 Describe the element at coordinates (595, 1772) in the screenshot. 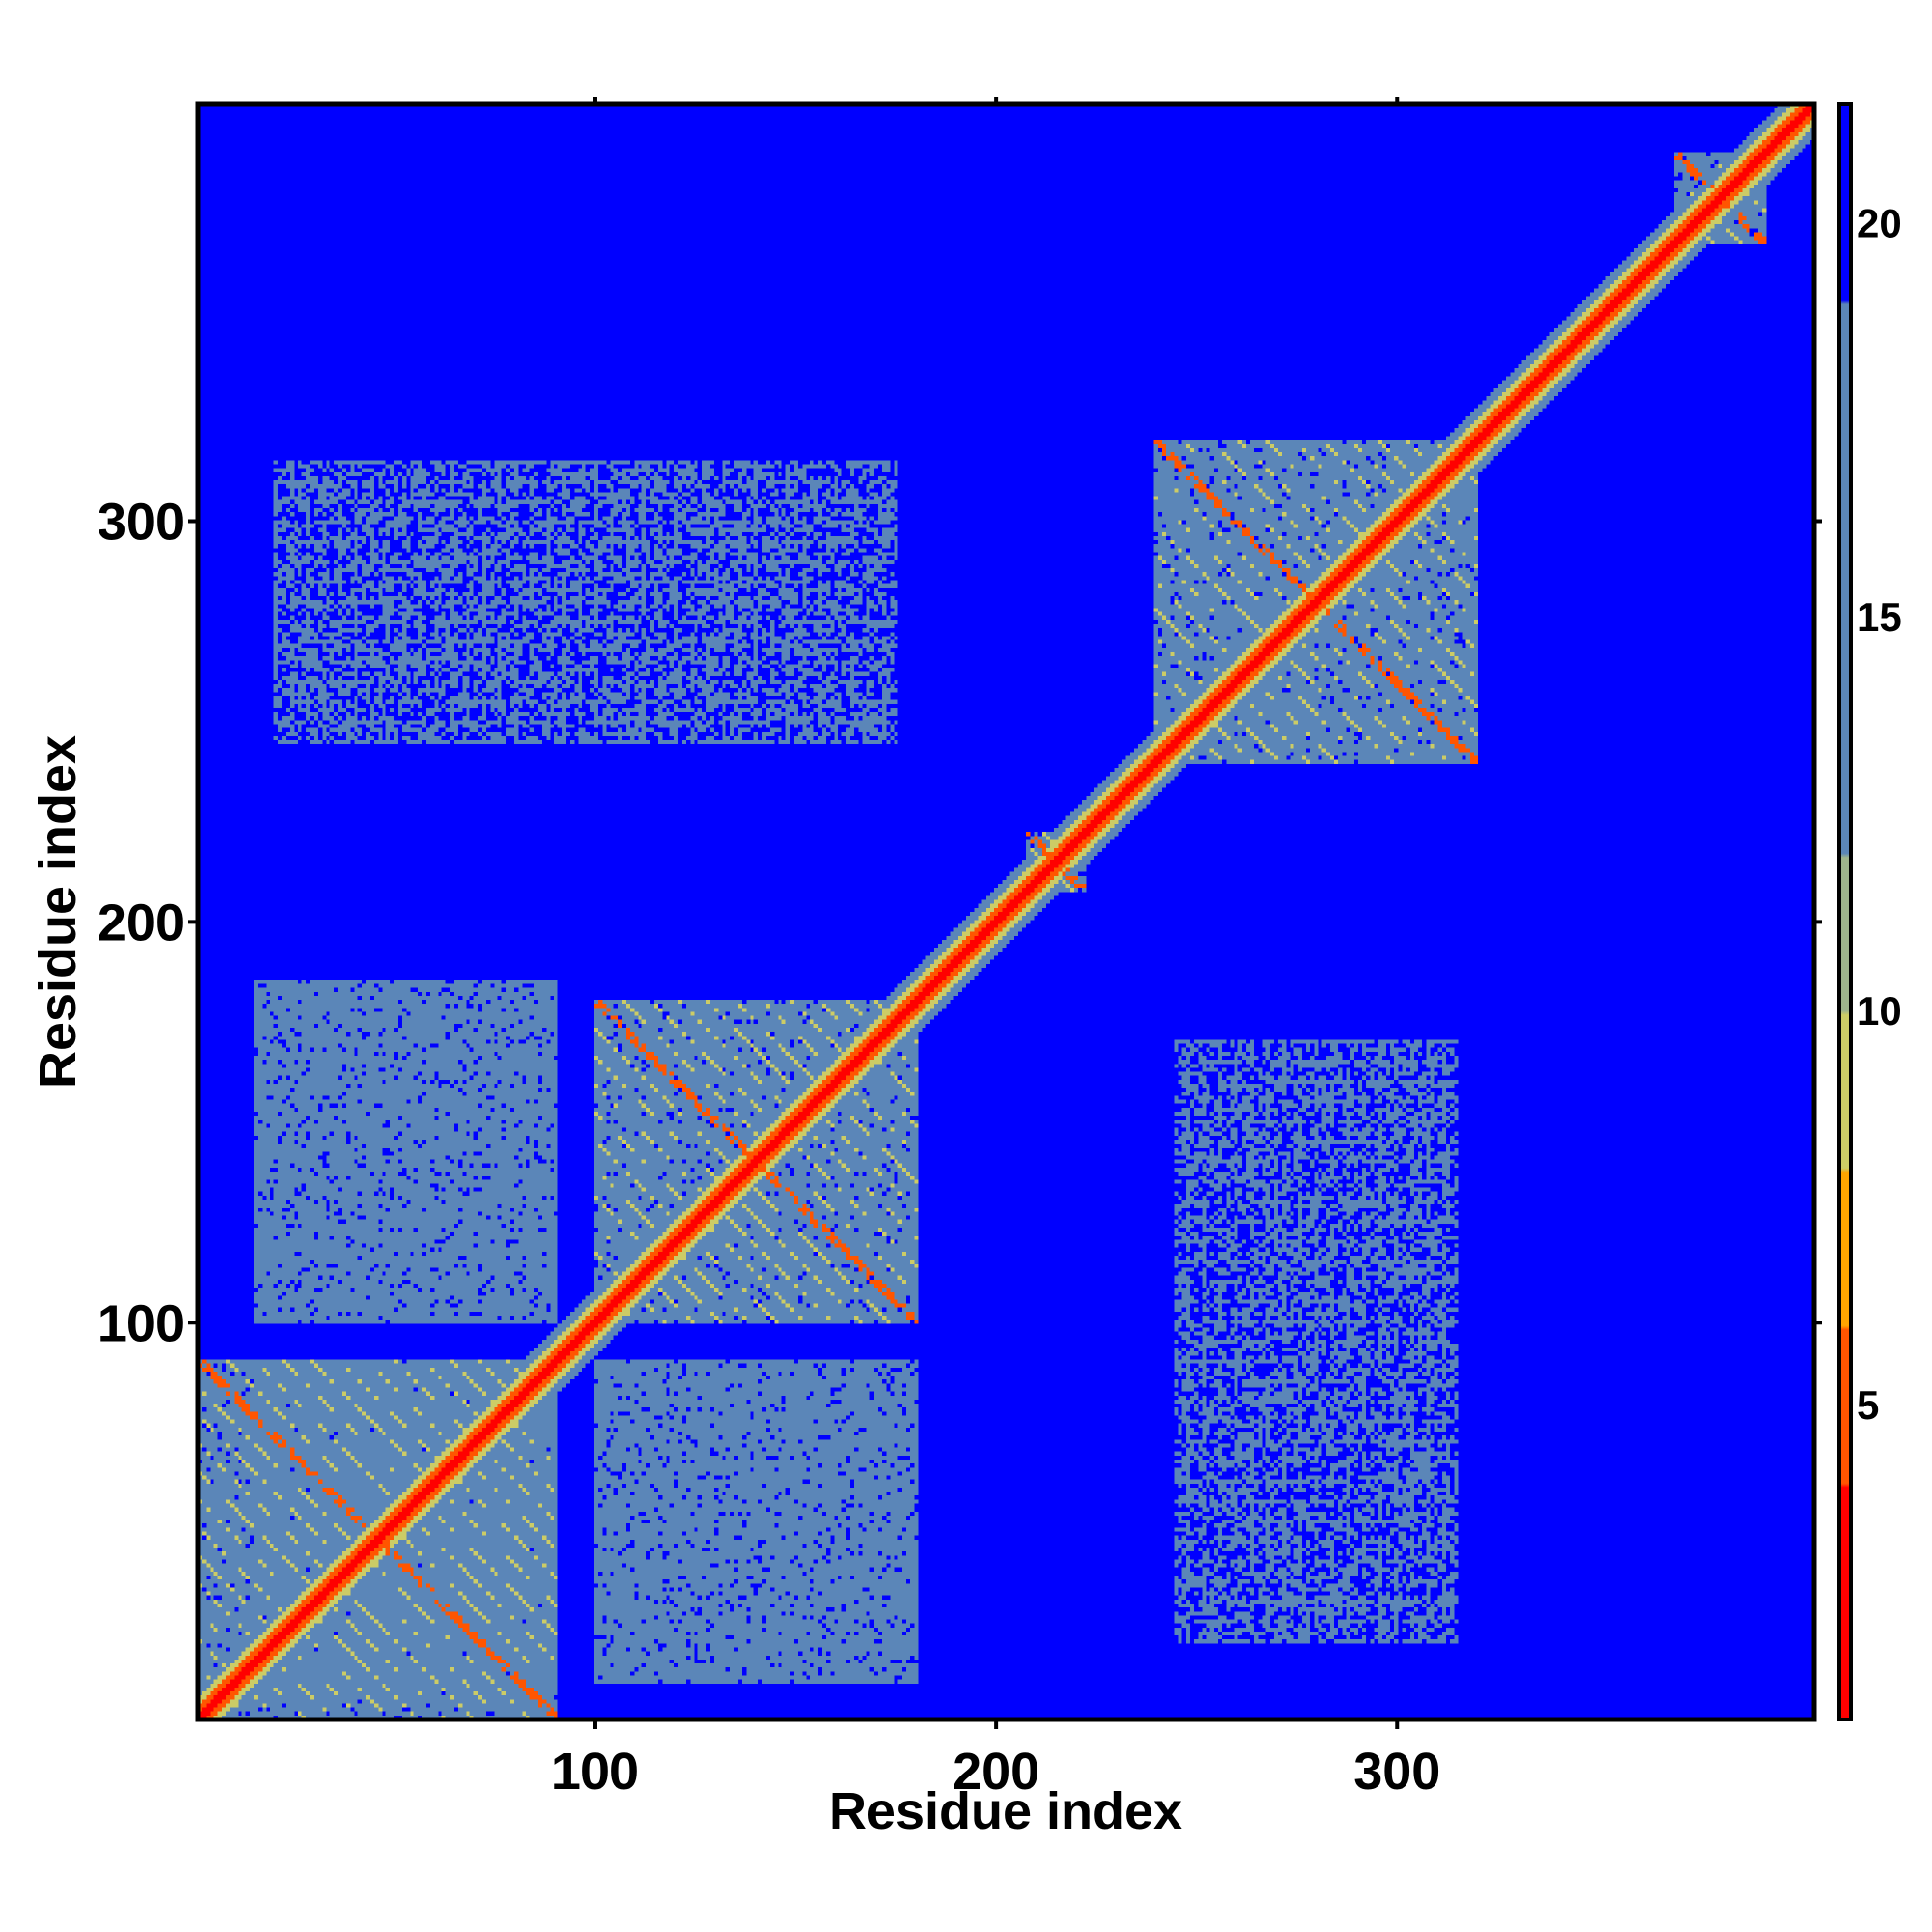

I see `x-tick-label: 100` at that location.